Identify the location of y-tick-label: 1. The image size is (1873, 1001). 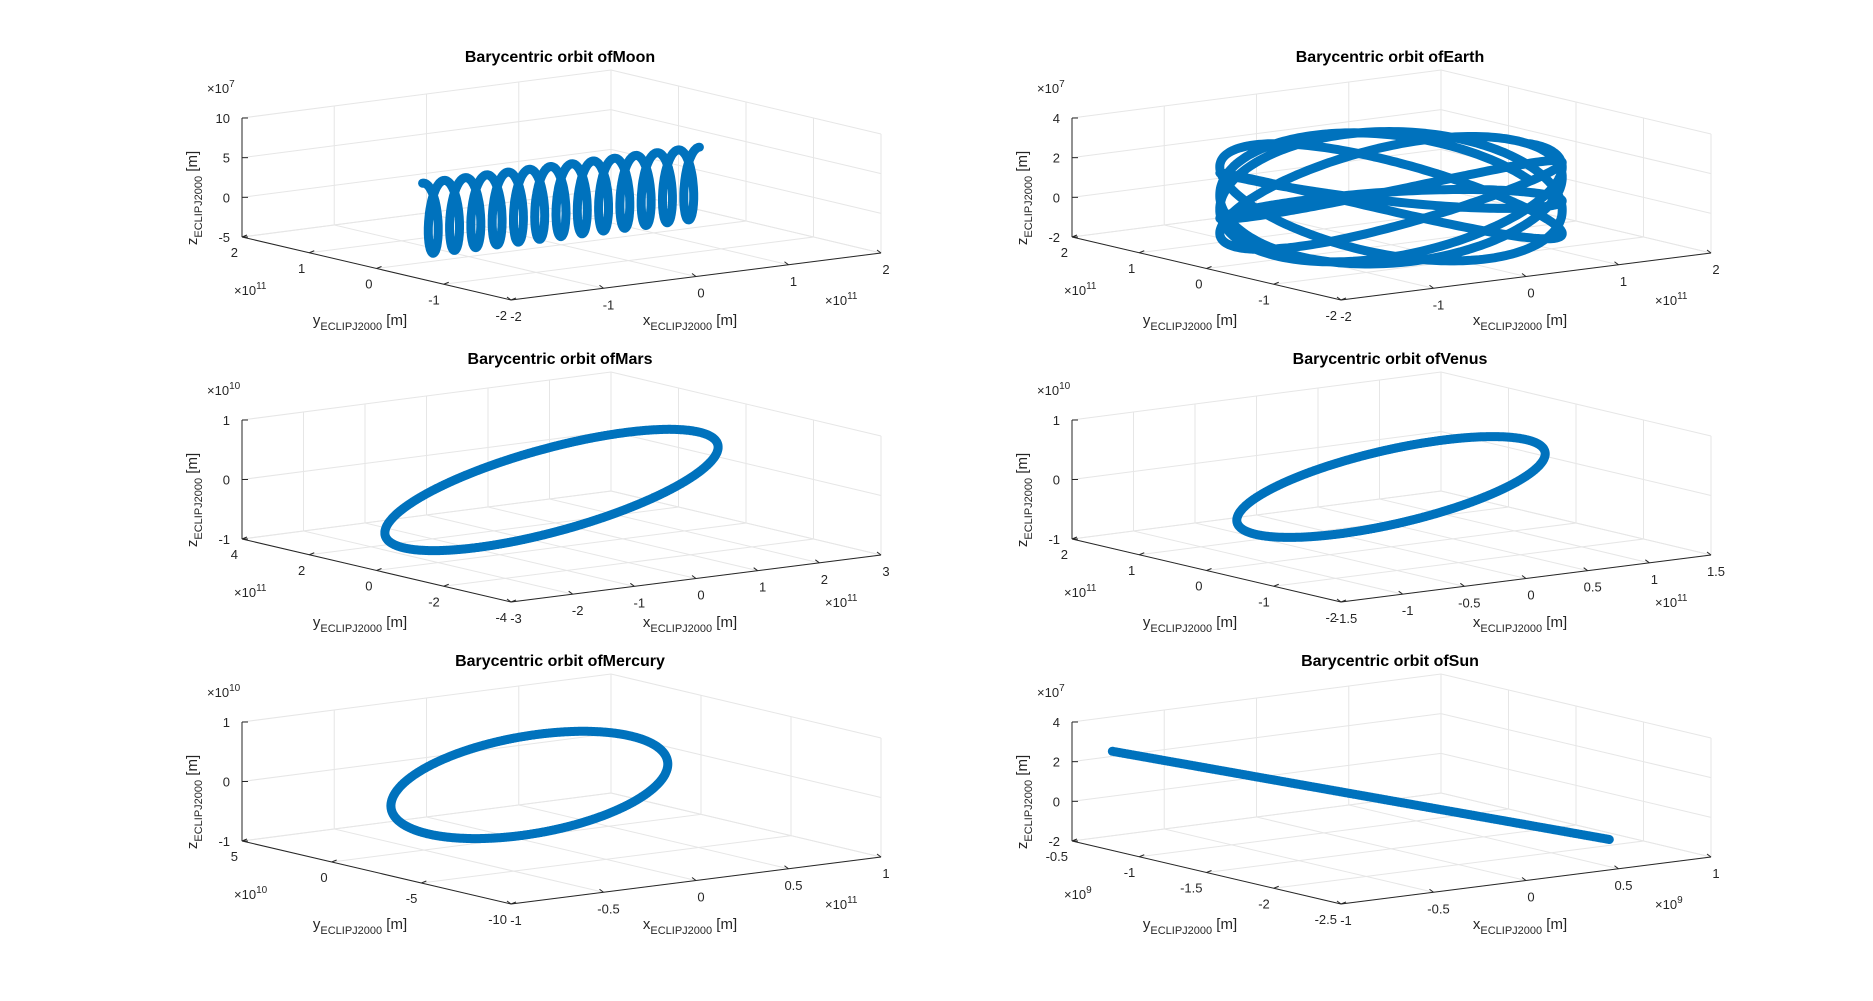
(1131, 268).